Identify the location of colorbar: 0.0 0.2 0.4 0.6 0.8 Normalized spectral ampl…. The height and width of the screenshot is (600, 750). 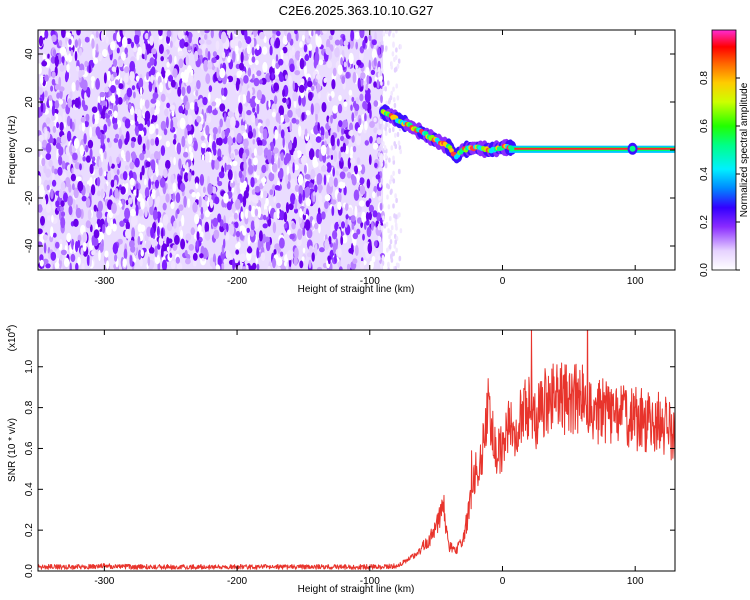
(724, 153).